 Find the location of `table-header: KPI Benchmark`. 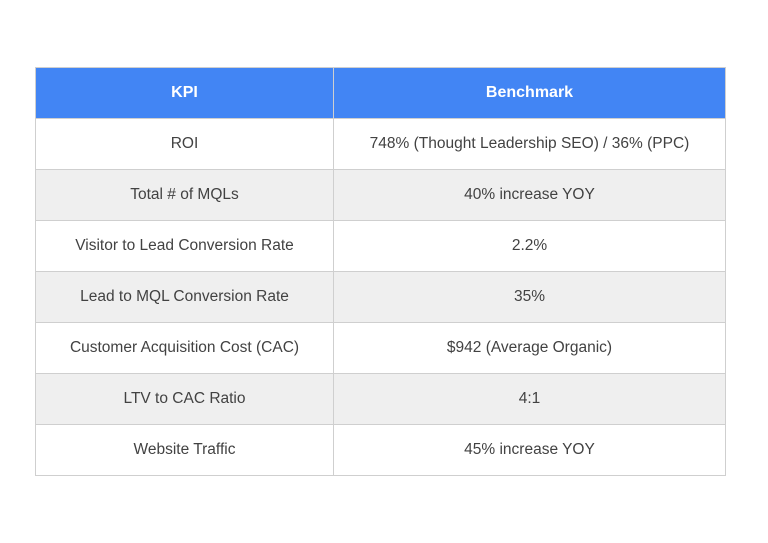

table-header: KPI Benchmark is located at coordinates (380, 93).